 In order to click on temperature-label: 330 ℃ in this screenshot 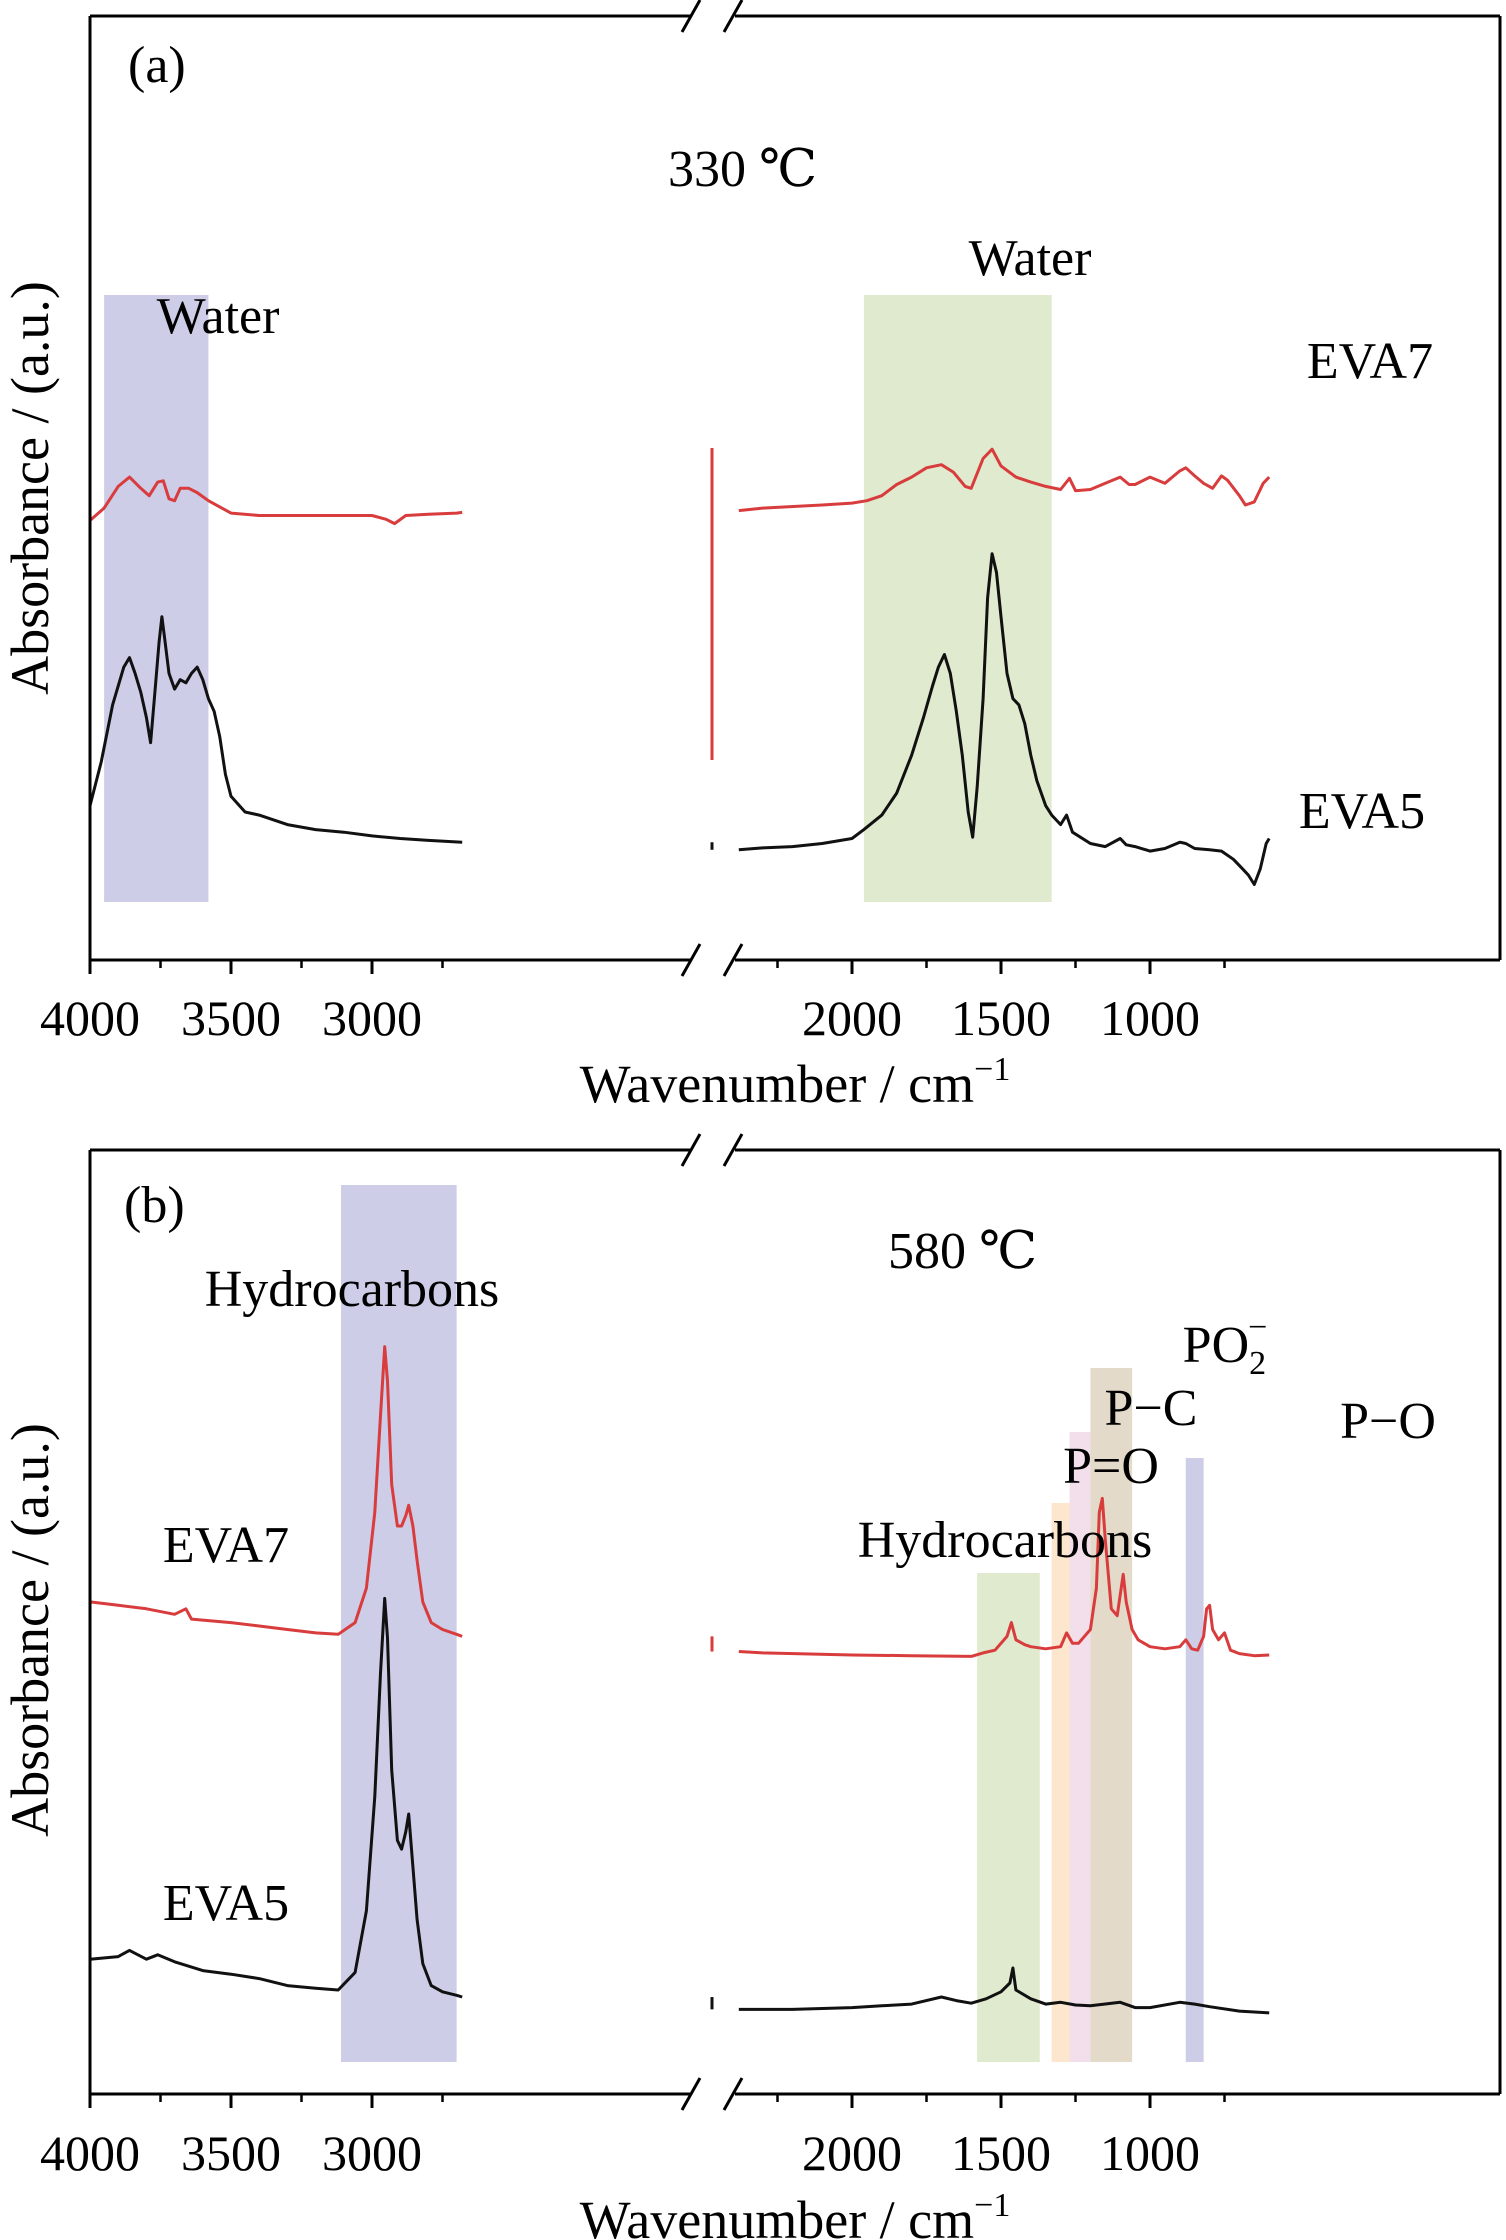, I will do `click(742, 169)`.